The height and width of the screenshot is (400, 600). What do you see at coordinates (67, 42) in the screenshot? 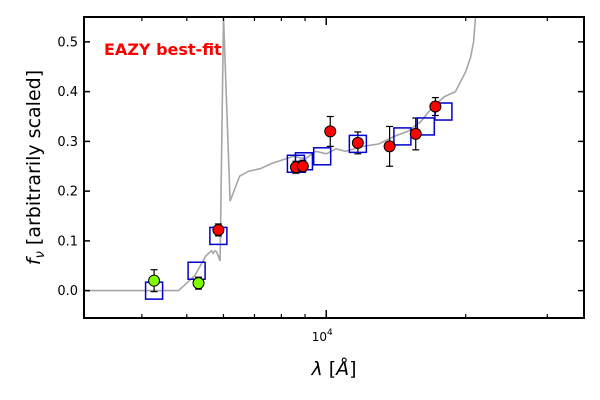
I see `y-tick-label-5: 0.5` at bounding box center [67, 42].